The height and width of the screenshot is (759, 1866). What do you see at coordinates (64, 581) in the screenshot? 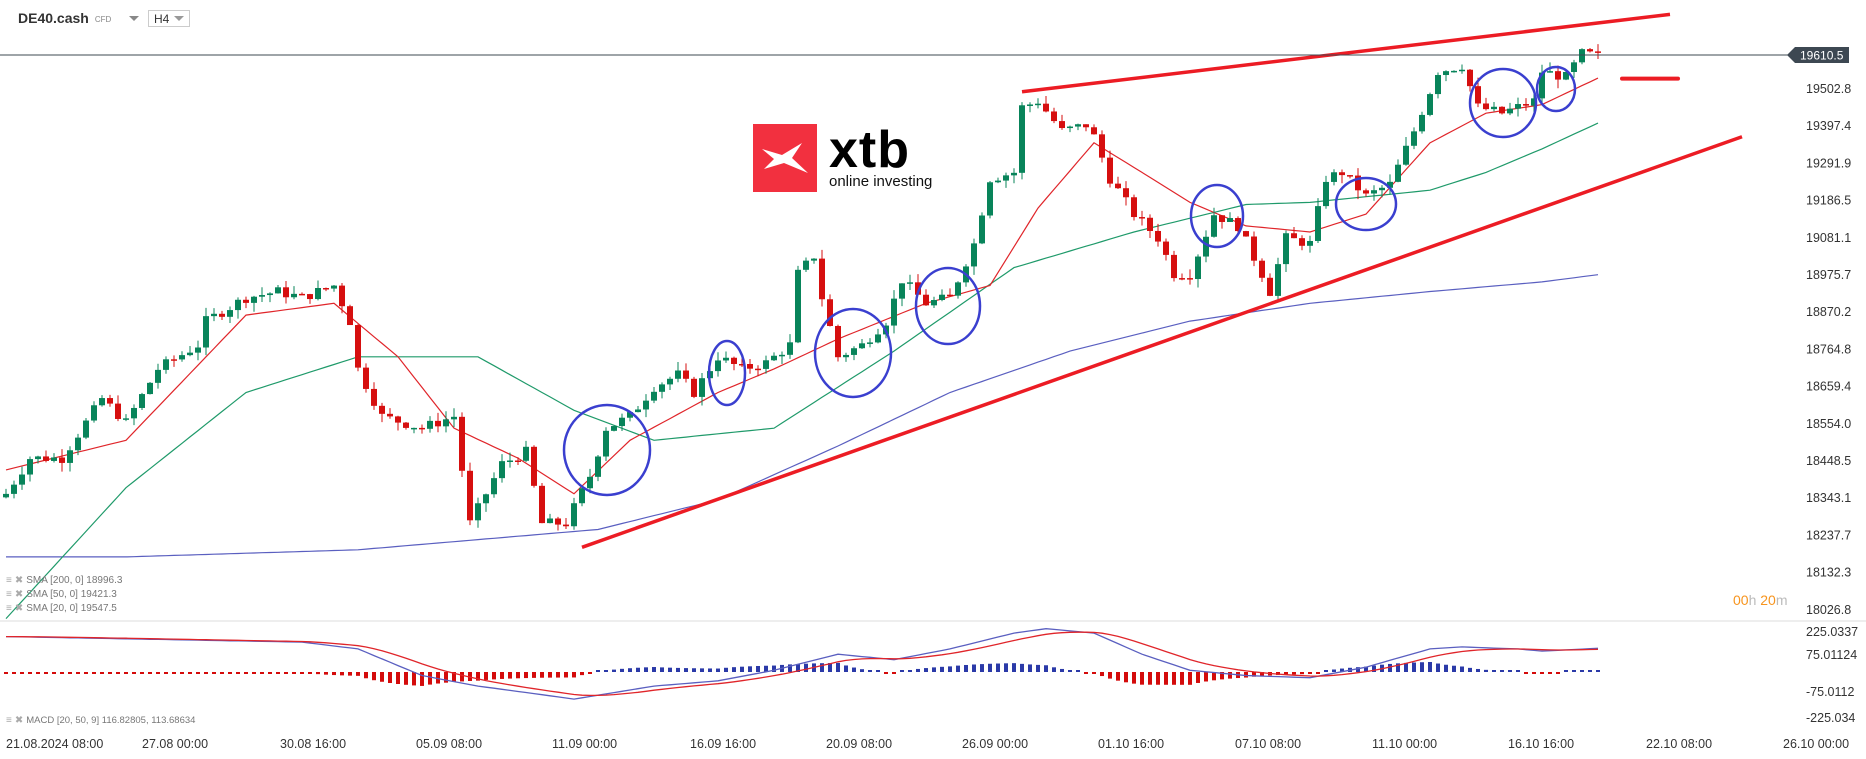
I see `indicator-legend-sma200: ≡ ✖ SMA [200, 0] 18996.3` at bounding box center [64, 581].